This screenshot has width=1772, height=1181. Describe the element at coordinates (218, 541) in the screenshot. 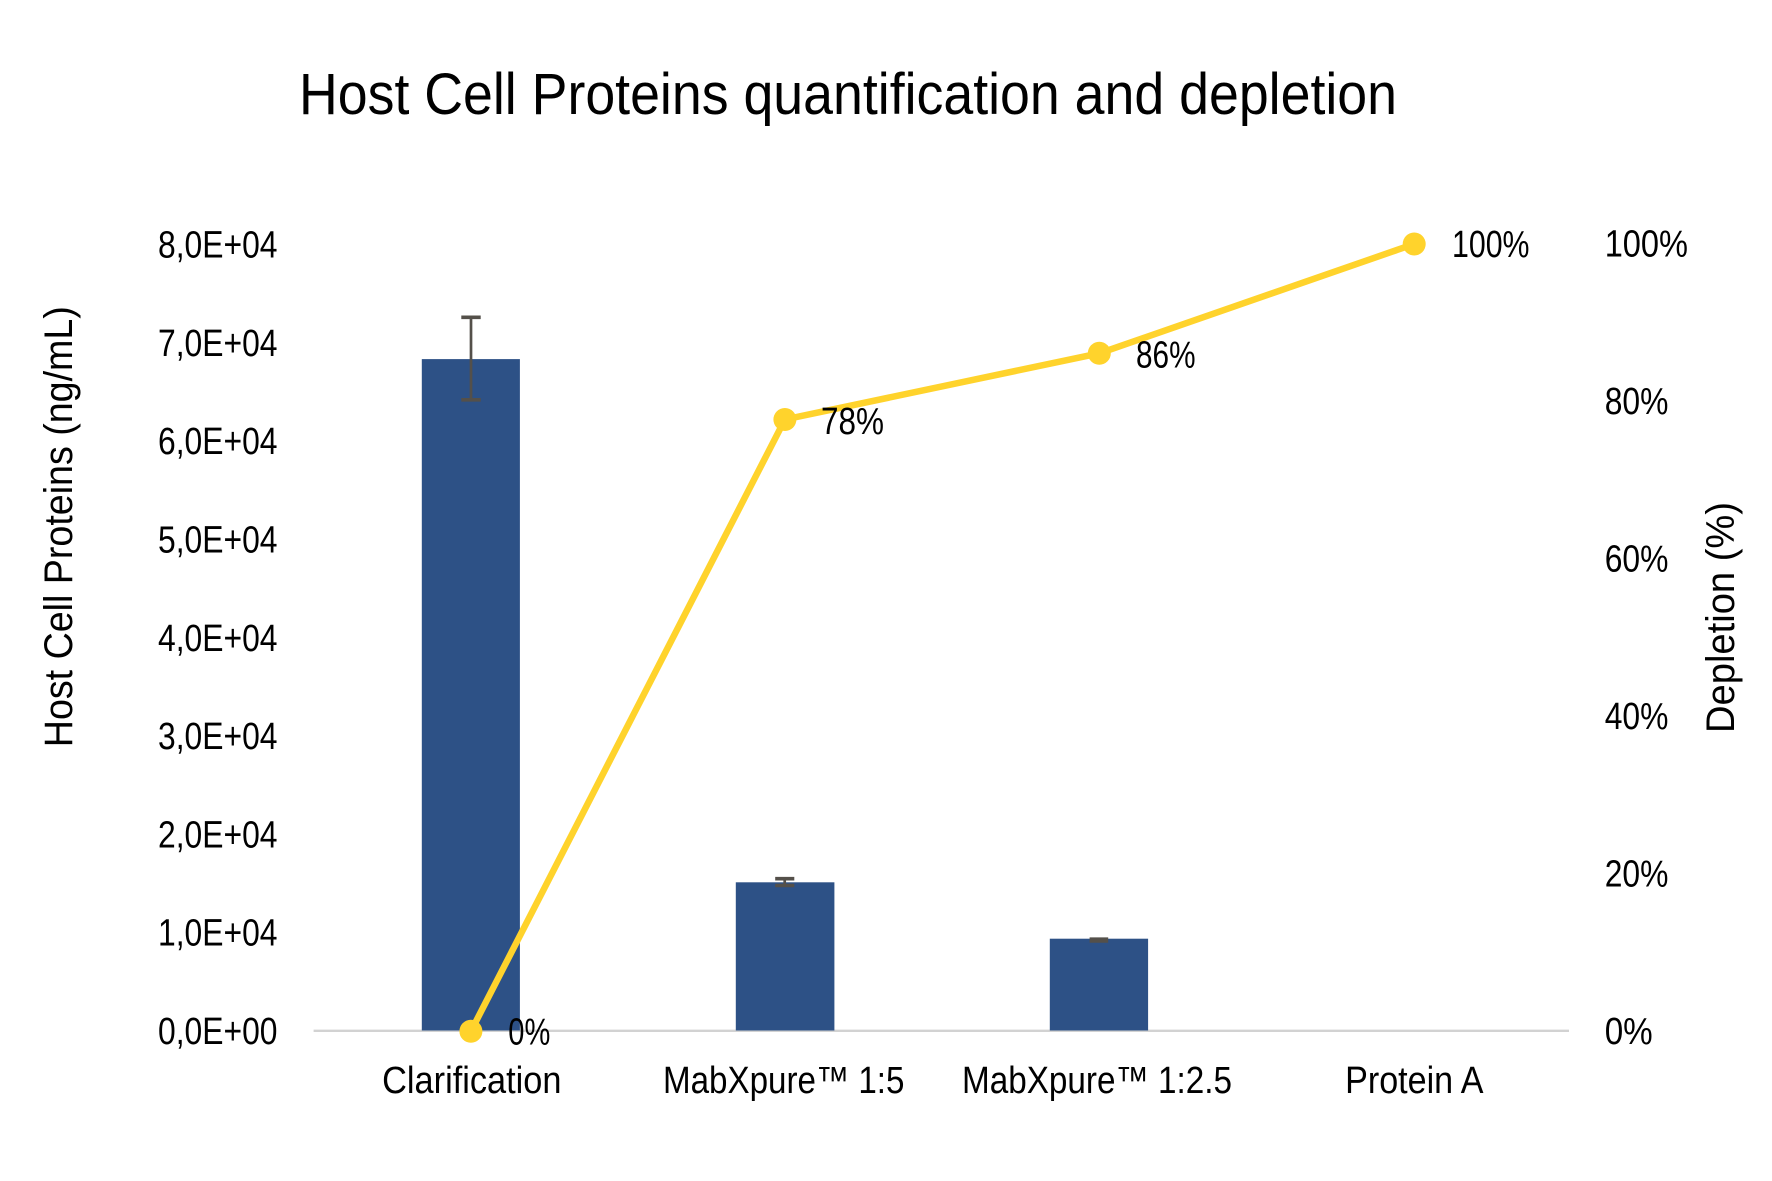

I see `svg-text: 5,0E+04` at that location.